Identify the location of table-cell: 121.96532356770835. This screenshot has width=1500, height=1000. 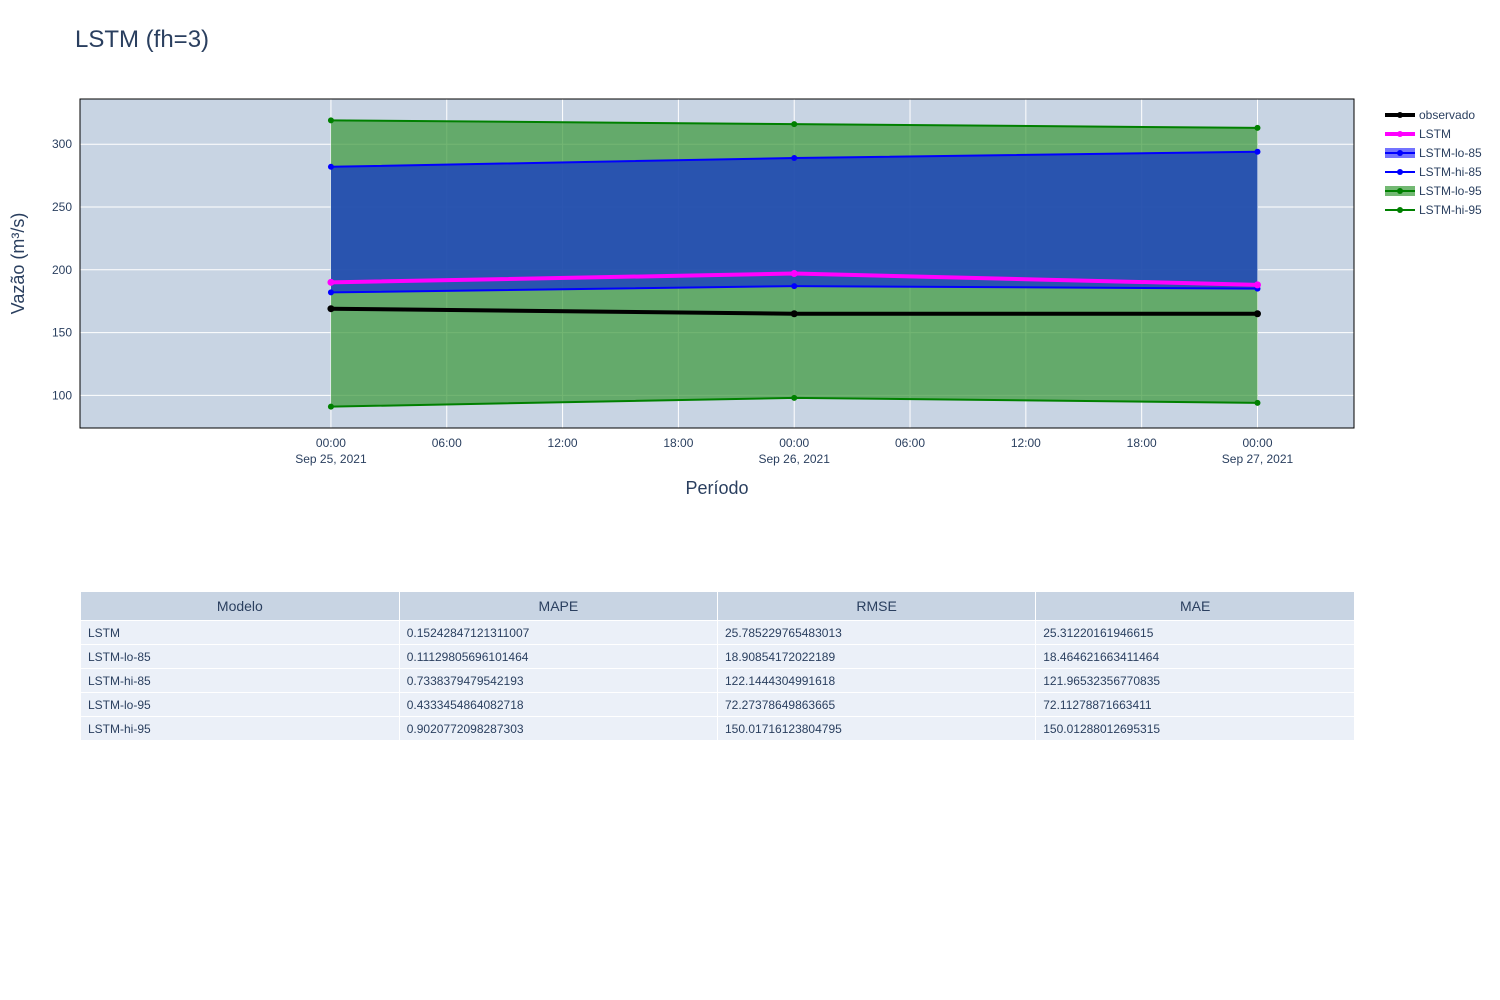
(1195, 681).